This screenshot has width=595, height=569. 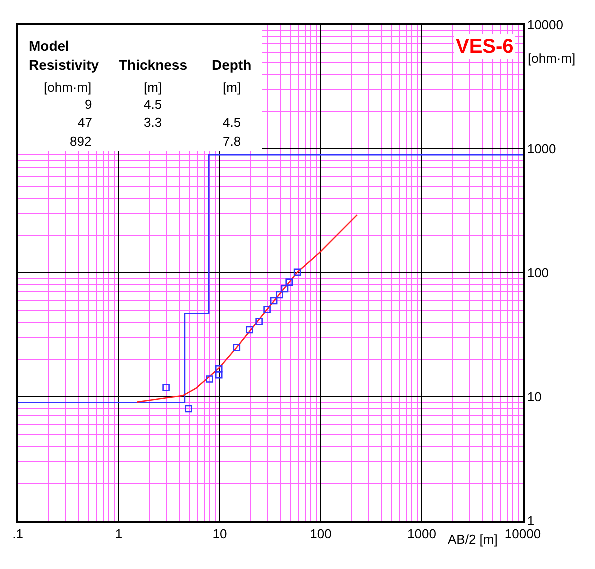 What do you see at coordinates (68, 87) in the screenshot?
I see `annotation: [ohm·m]` at bounding box center [68, 87].